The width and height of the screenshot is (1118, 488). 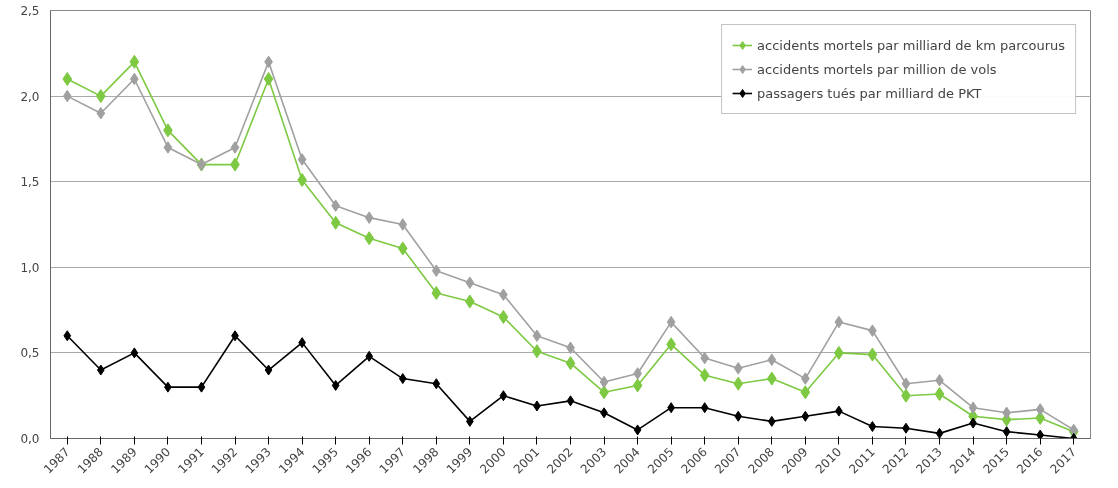 I want to click on y-tick-label: 1,0, so click(x=30, y=267).